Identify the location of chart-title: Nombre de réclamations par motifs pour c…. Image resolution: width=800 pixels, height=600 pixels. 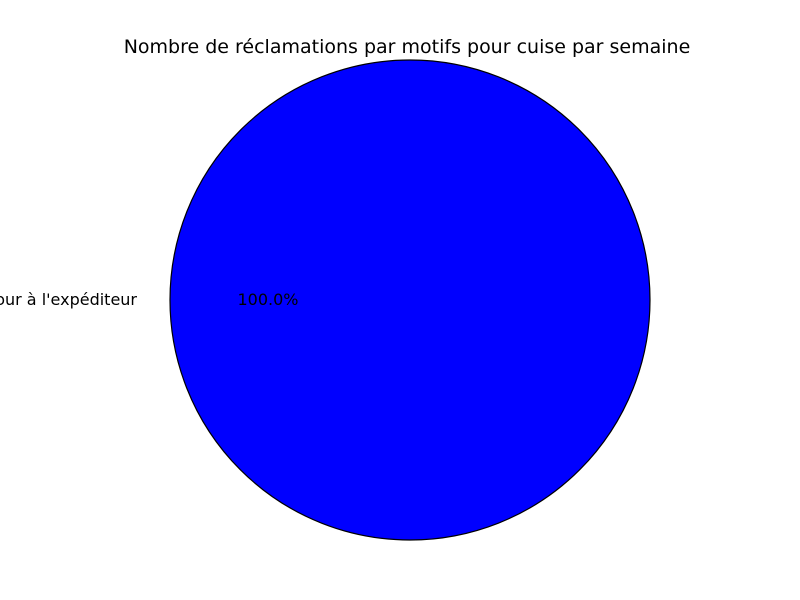
(407, 47).